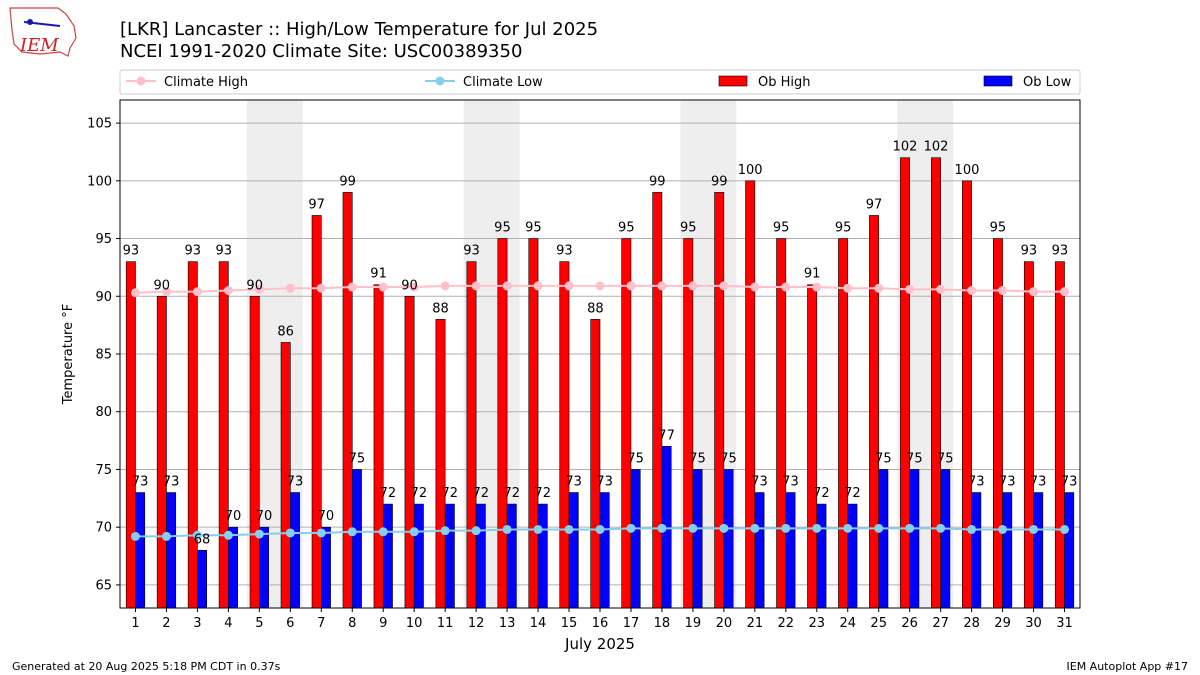 This screenshot has width=1200, height=675. Describe the element at coordinates (502, 228) in the screenshot. I see `ob-high-label-13: 95` at that location.